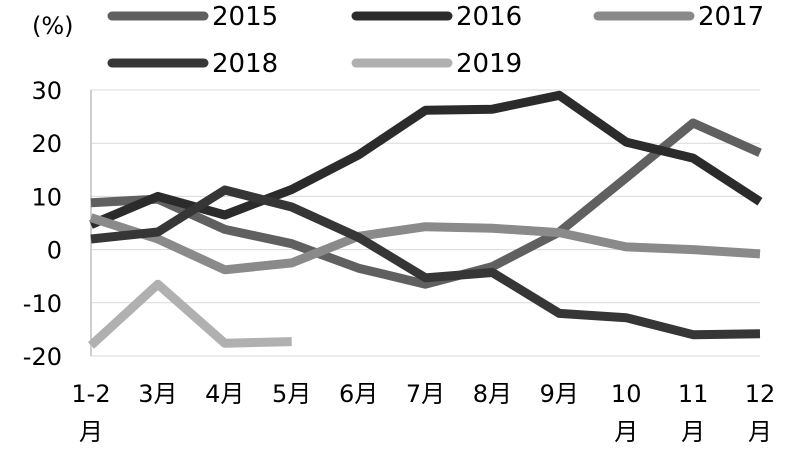 Image resolution: width=800 pixels, height=456 pixels. I want to click on x-tick-label: 9月, so click(559, 394).